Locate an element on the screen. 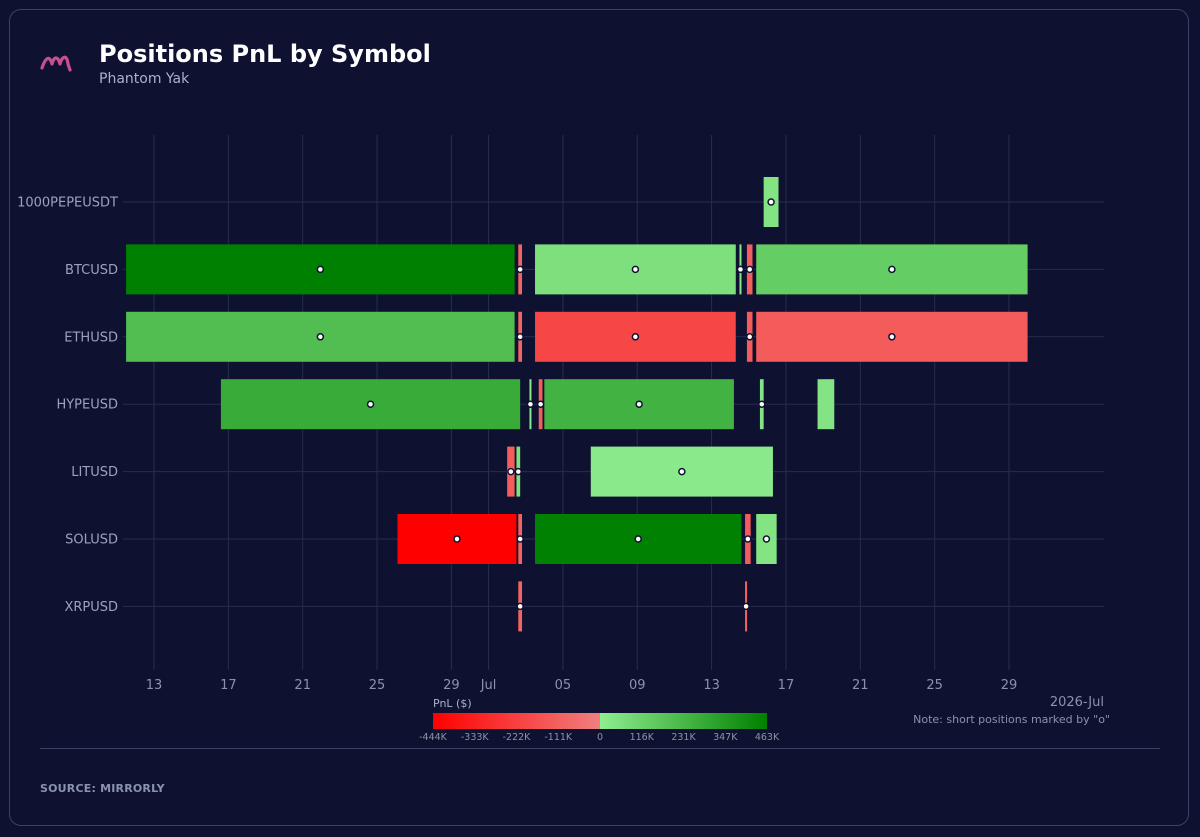  colorbar-tick-label: 463K is located at coordinates (767, 737).